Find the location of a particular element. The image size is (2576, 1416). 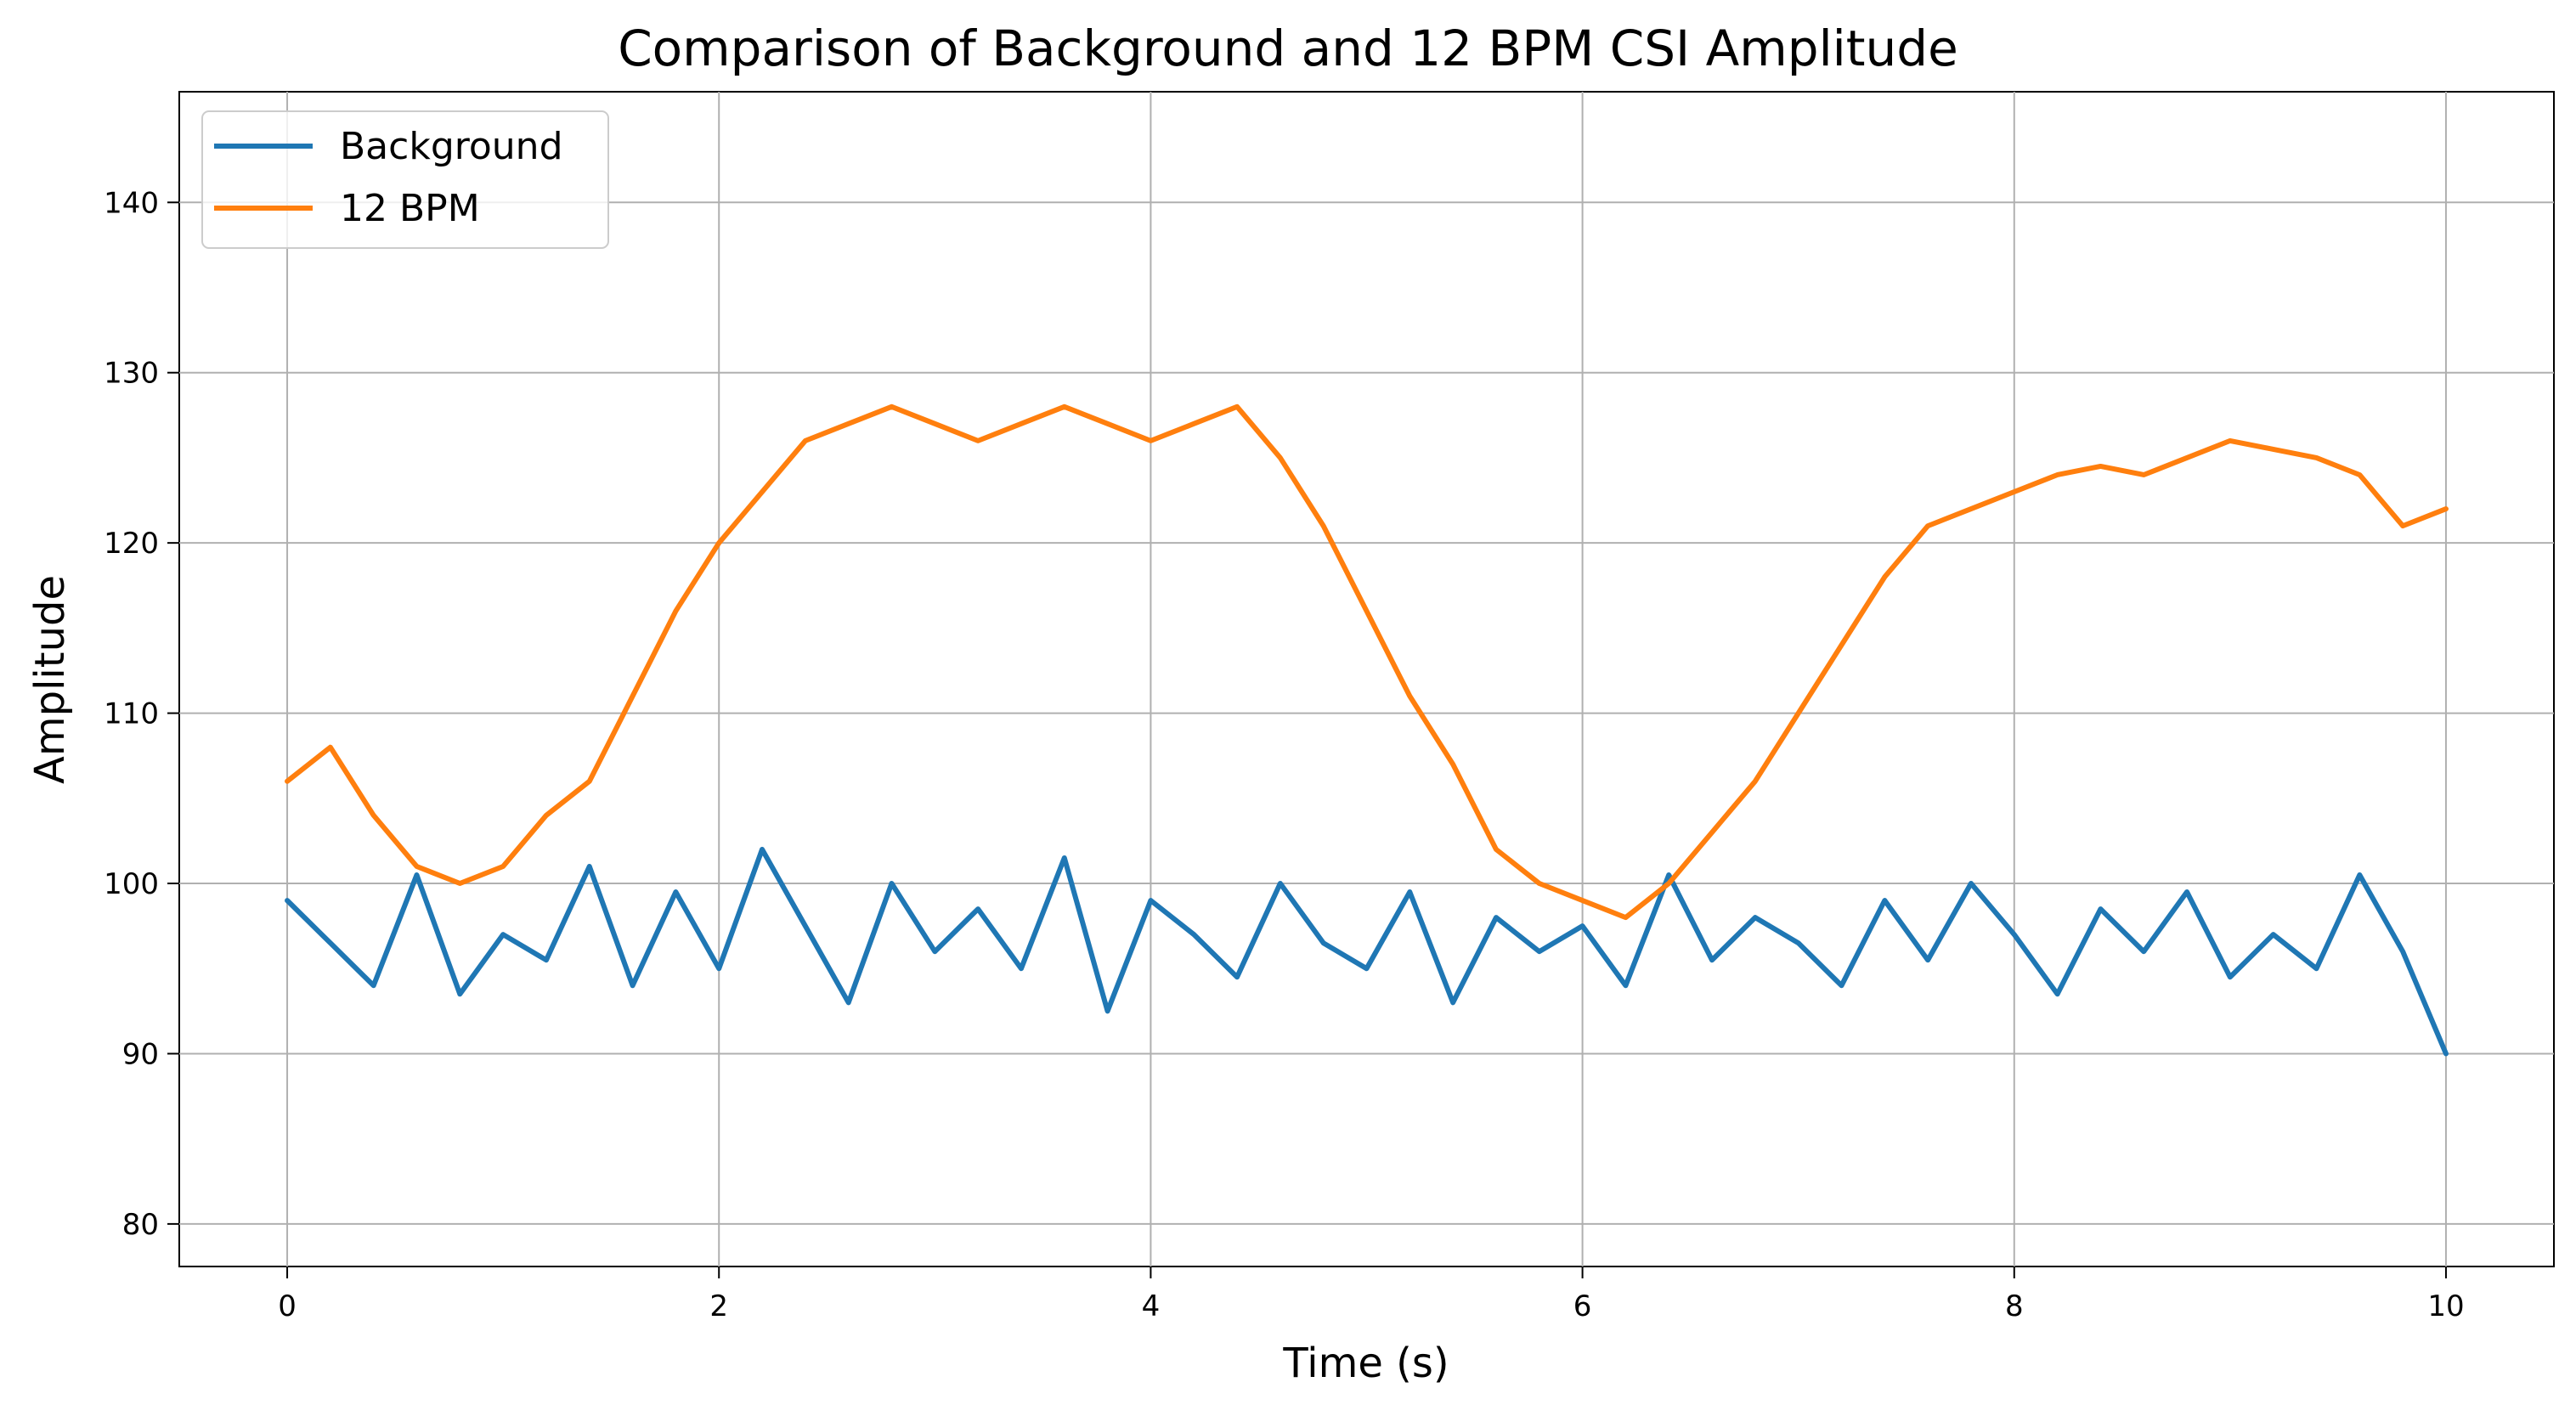

y-tick-label: 80 is located at coordinates (140, 1225).